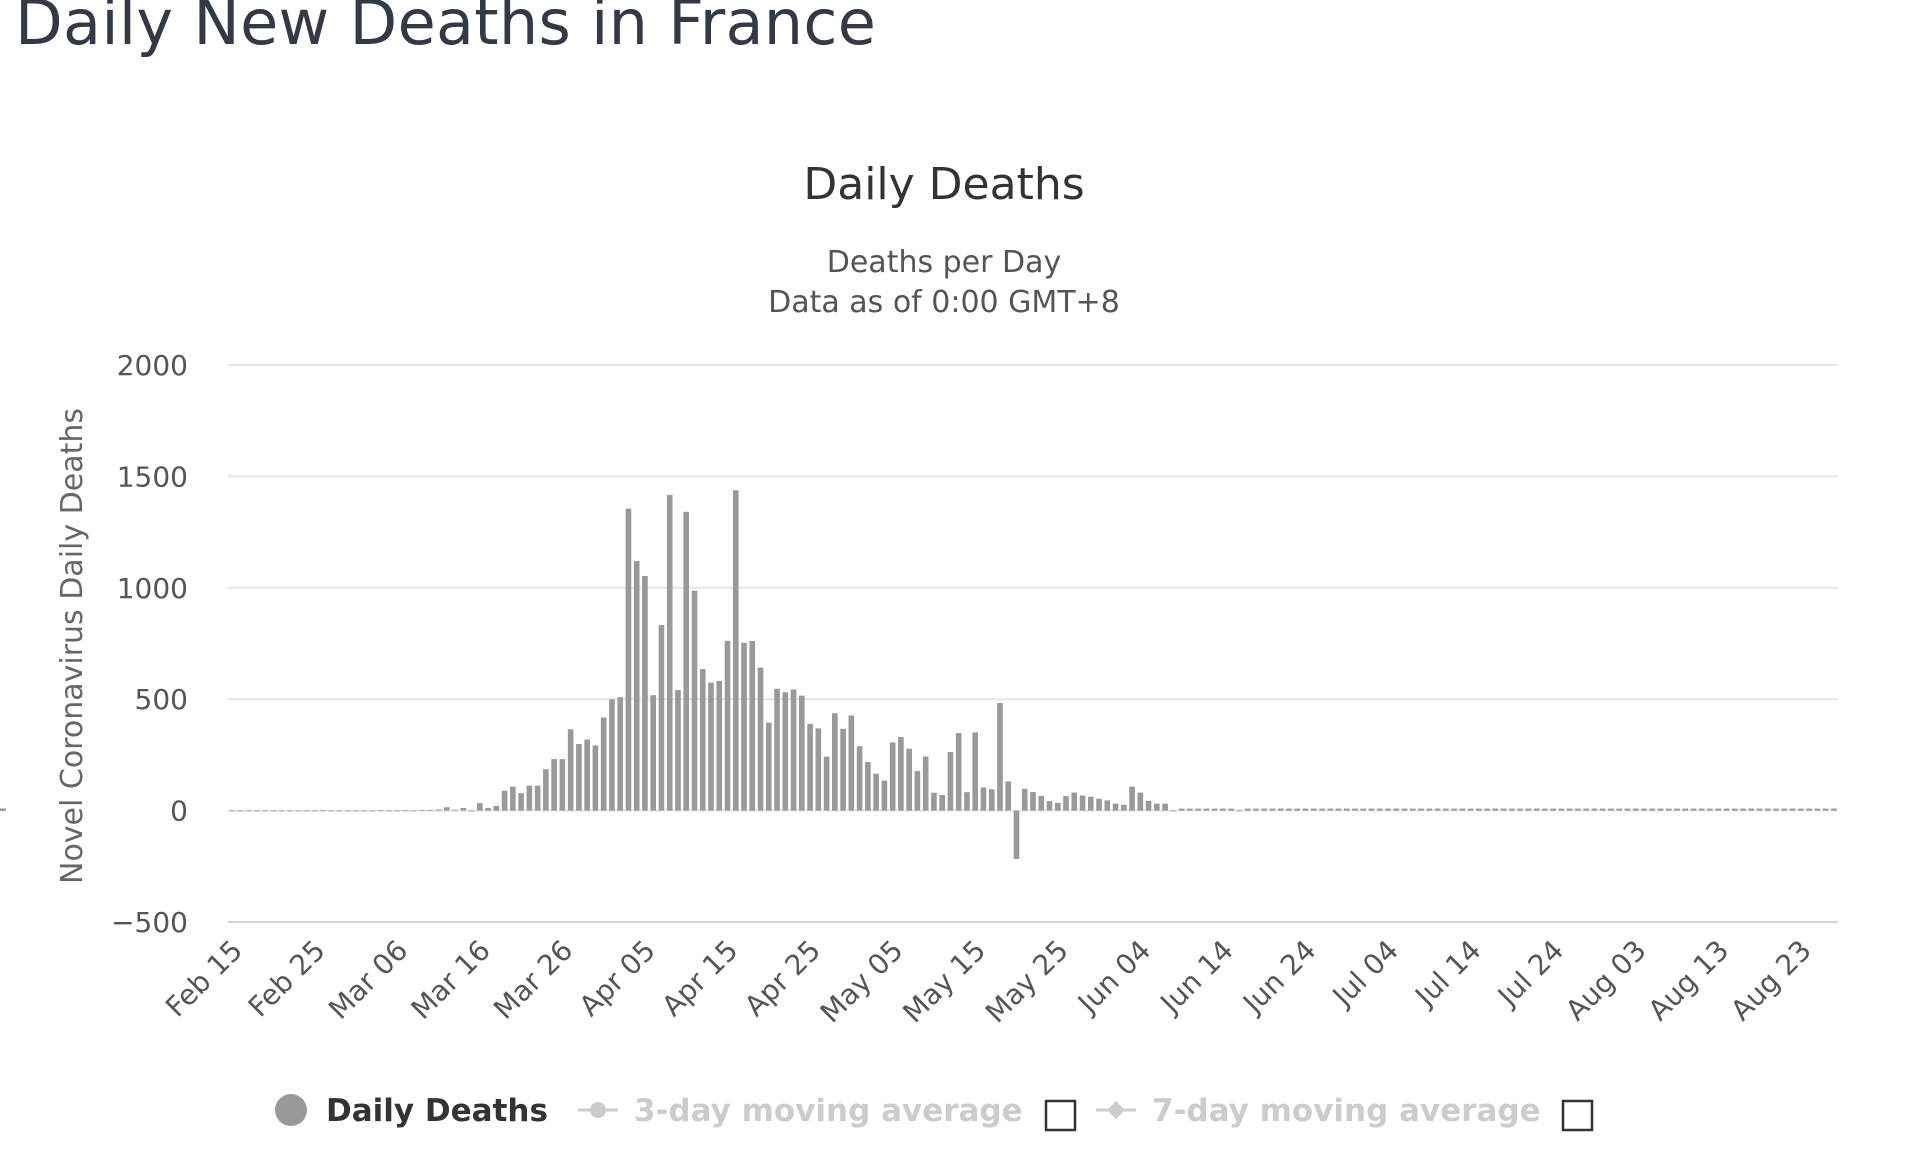 This screenshot has width=1909, height=1152. Describe the element at coordinates (411, 1111) in the screenshot. I see `legend-item-daily-deaths: Daily Deaths` at that location.